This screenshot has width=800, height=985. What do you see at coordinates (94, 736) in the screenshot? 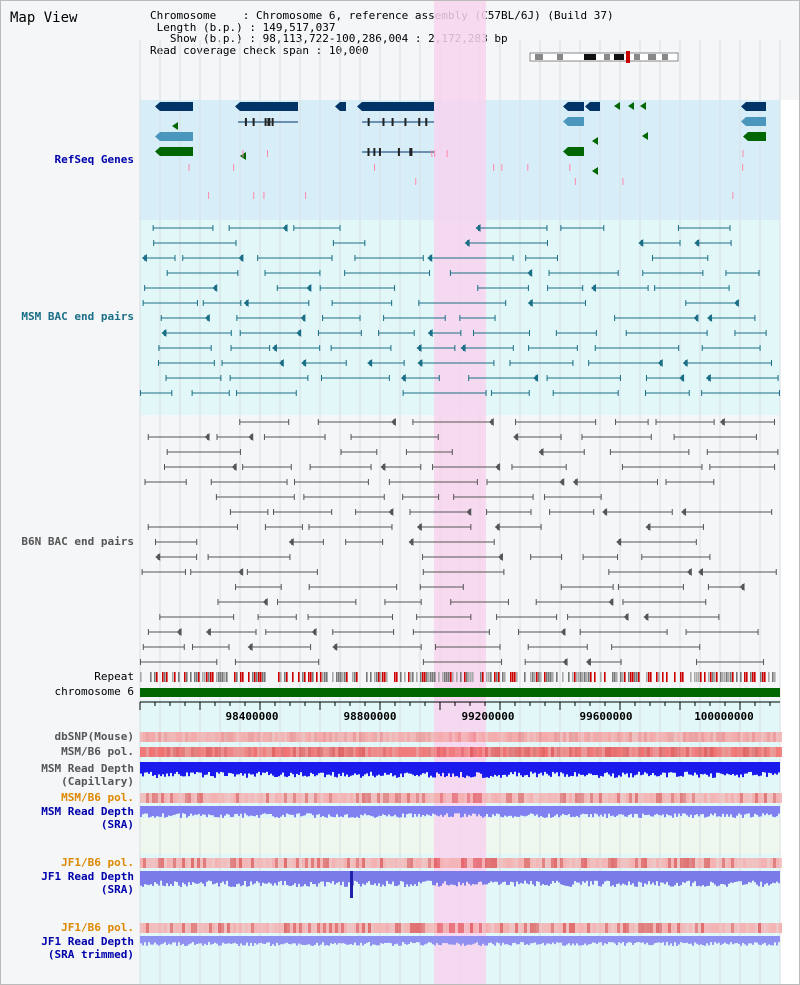
I see `label-dbsnp: dbSNP(Mouse)` at bounding box center [94, 736].